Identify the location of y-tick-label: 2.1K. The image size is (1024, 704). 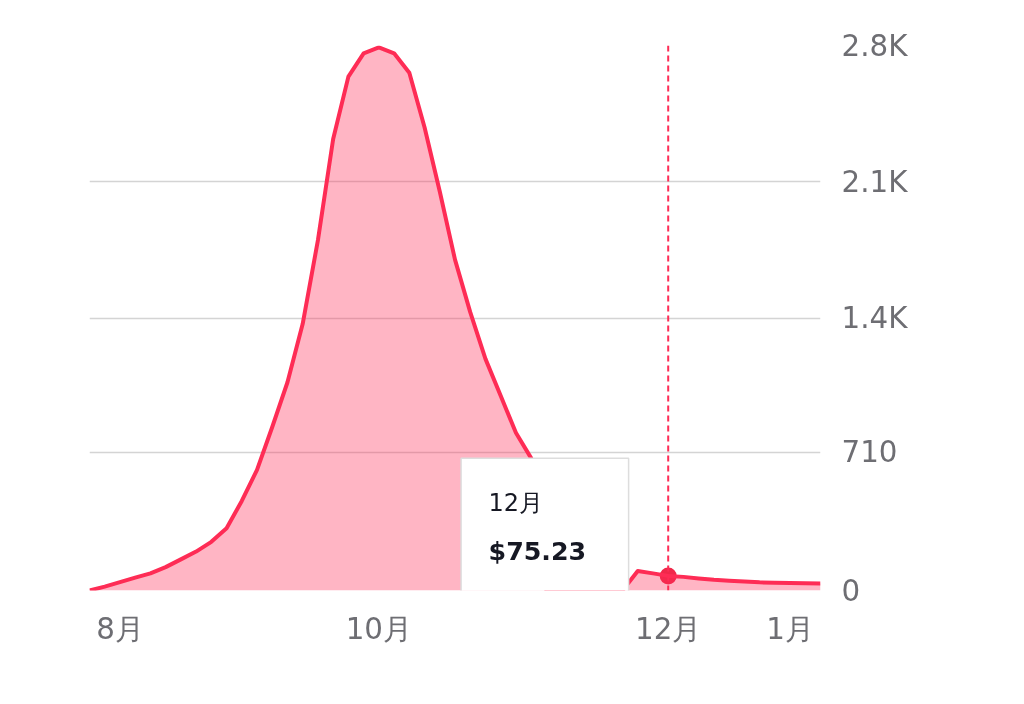
(875, 181).